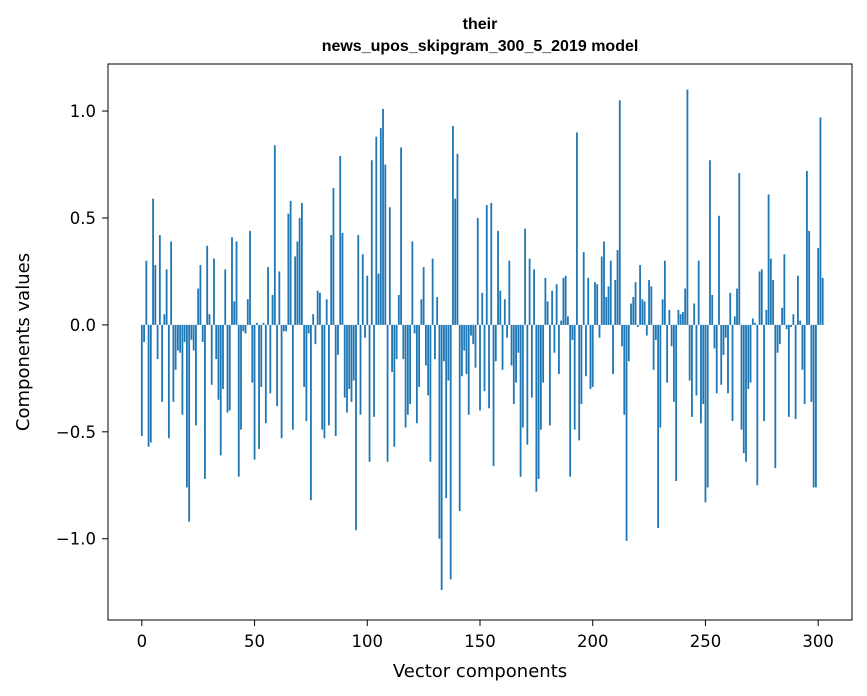  I want to click on y-axis-label: Components values, so click(23, 342).